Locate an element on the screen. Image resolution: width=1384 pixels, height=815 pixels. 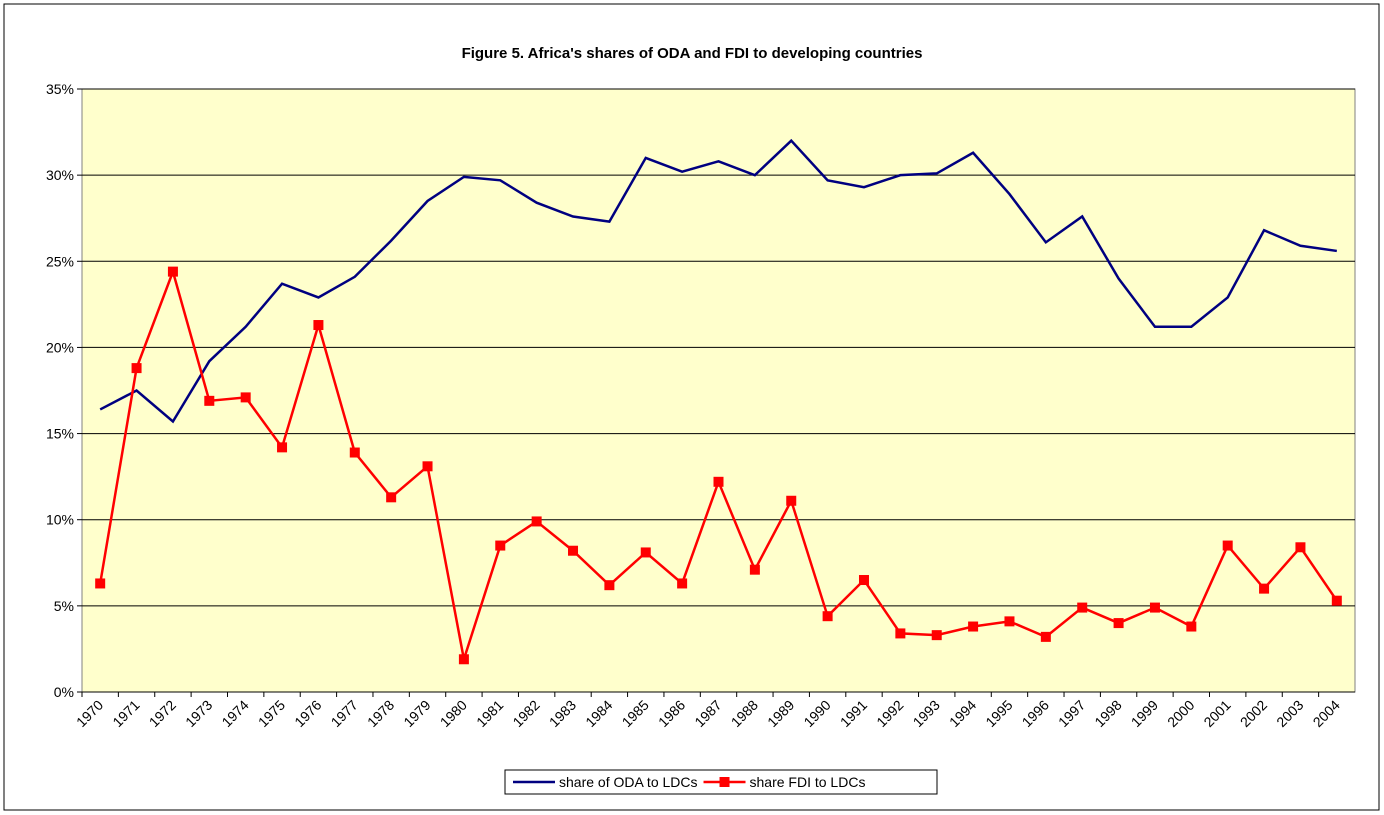
y-tick-label: 25% is located at coordinates (60, 261).